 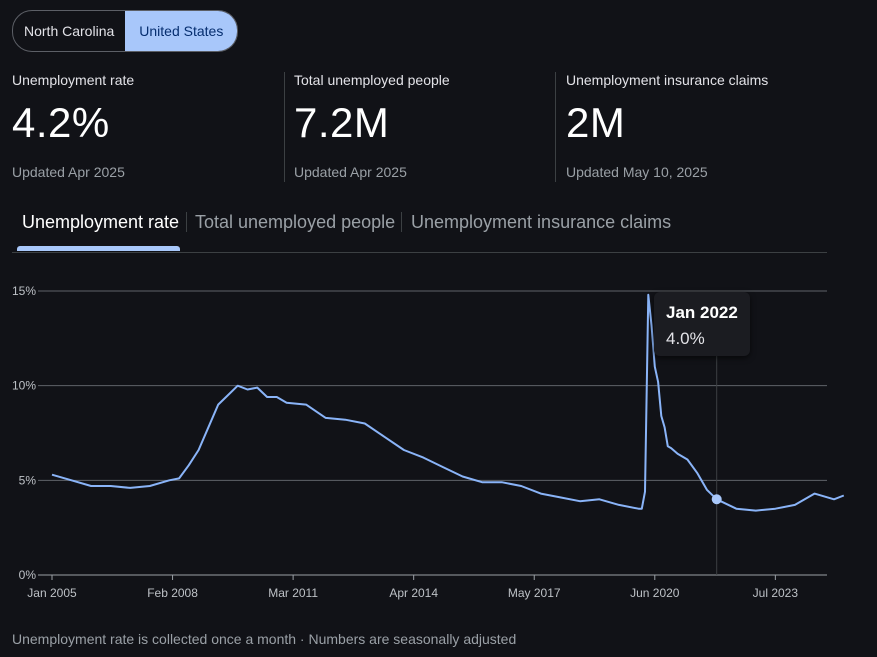 I want to click on tooltip-date: Jan 2022, so click(x=702, y=312).